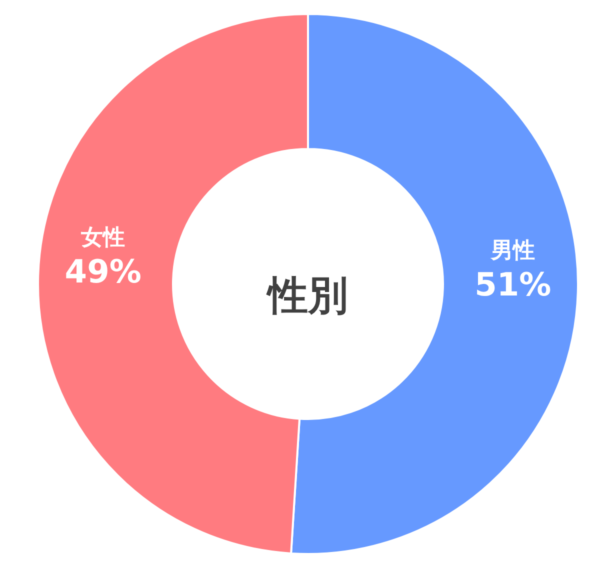 The width and height of the screenshot is (616, 568). What do you see at coordinates (103, 238) in the screenshot?
I see `slice-label: 女性` at bounding box center [103, 238].